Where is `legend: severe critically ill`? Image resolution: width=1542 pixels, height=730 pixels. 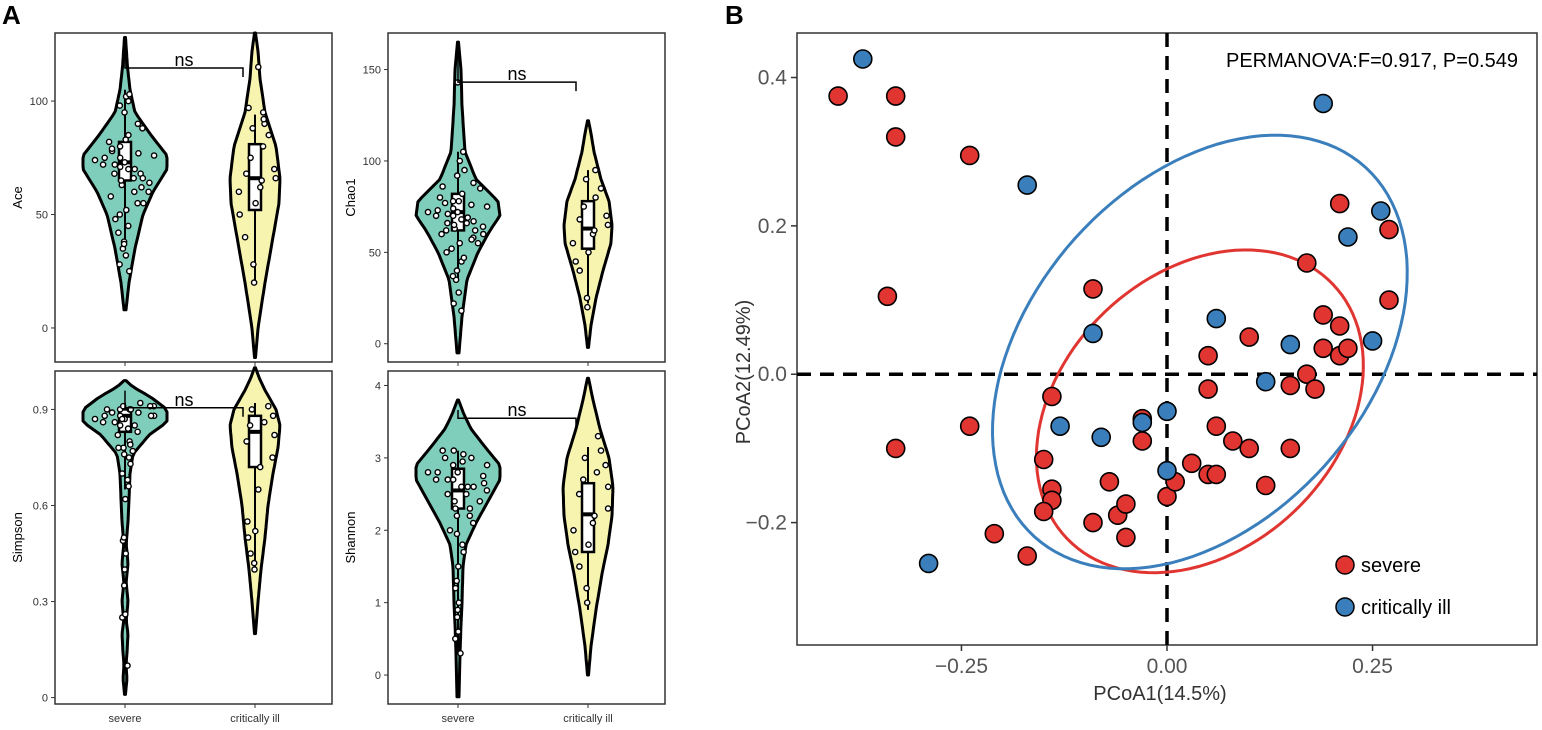 legend: severe critically ill is located at coordinates (1393, 587).